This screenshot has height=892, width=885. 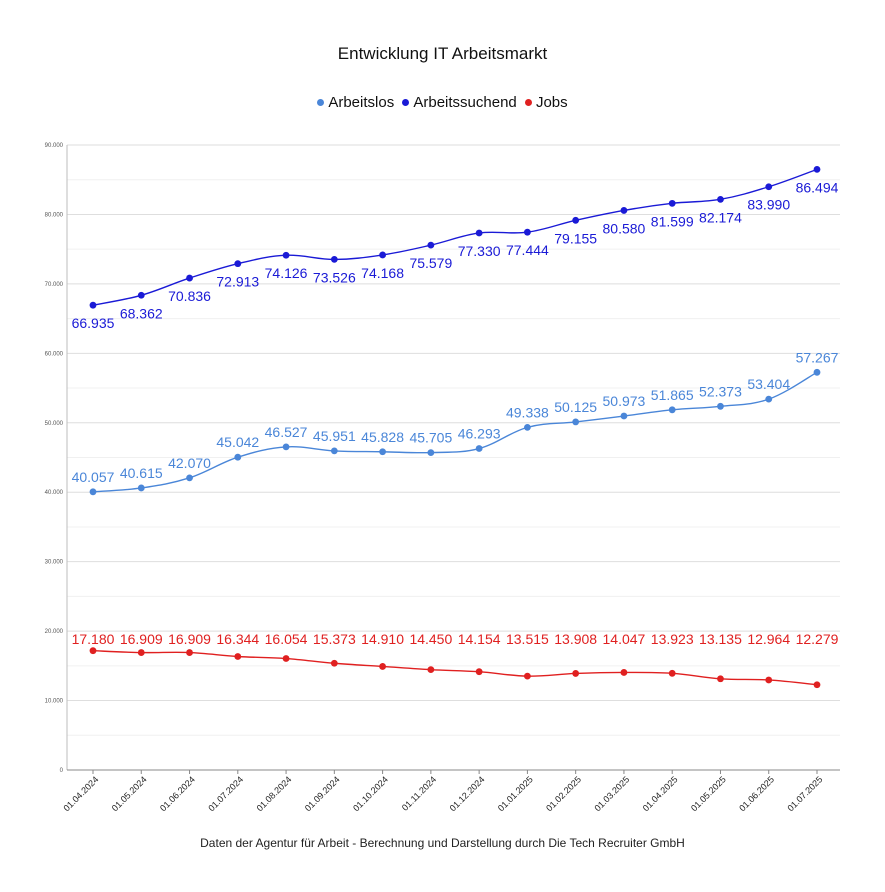 What do you see at coordinates (817, 639) in the screenshot?
I see `data-label-jobs: 12.279` at bounding box center [817, 639].